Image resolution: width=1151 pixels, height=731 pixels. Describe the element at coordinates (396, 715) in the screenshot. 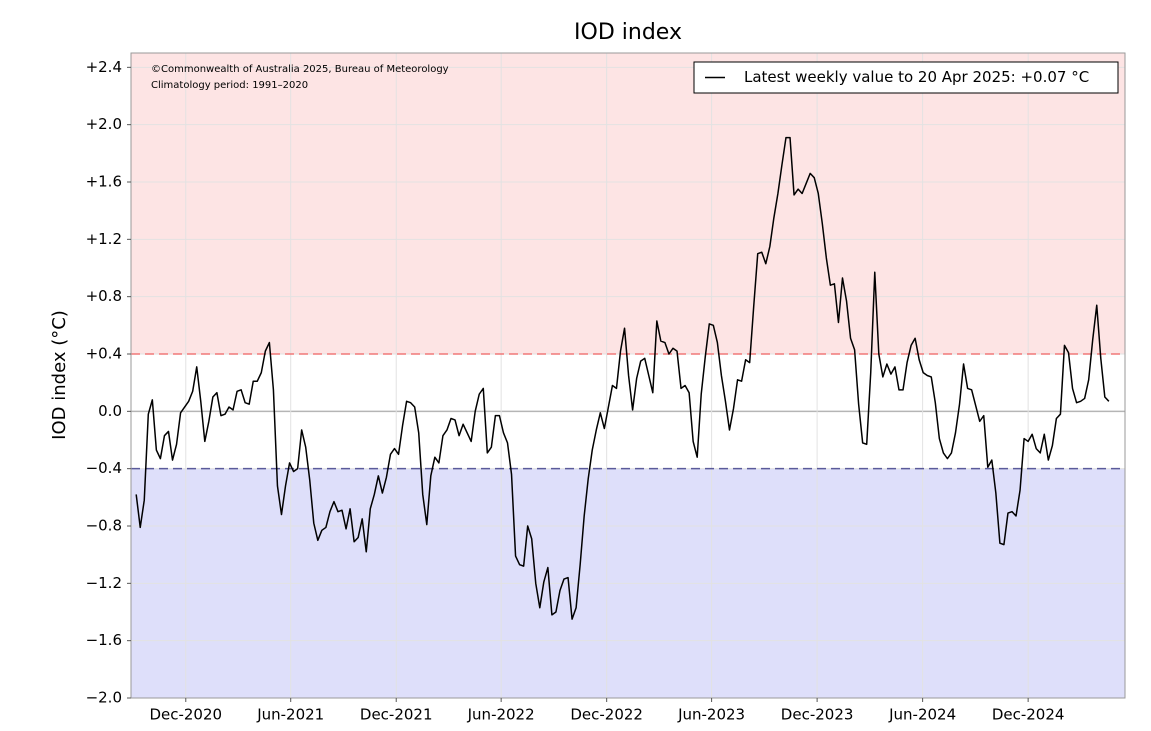

I see `x-tick-label: Dec-2021` at that location.